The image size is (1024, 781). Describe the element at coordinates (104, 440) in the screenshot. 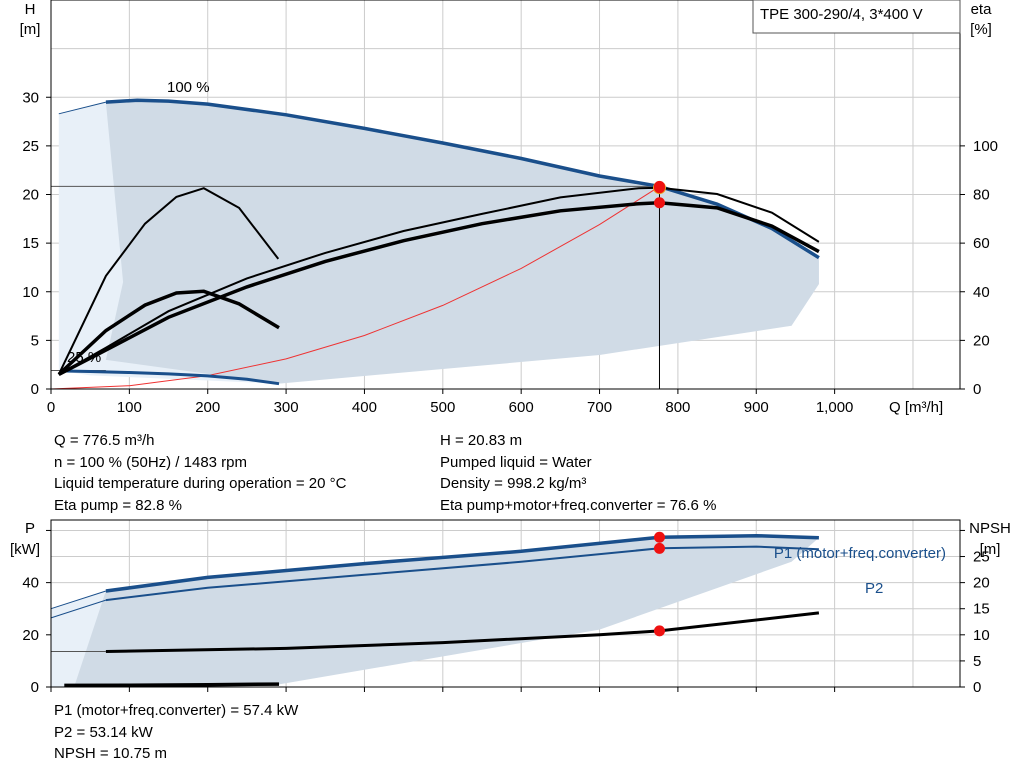

I see `flow-readout: Q = 776.5 m³/h` at that location.